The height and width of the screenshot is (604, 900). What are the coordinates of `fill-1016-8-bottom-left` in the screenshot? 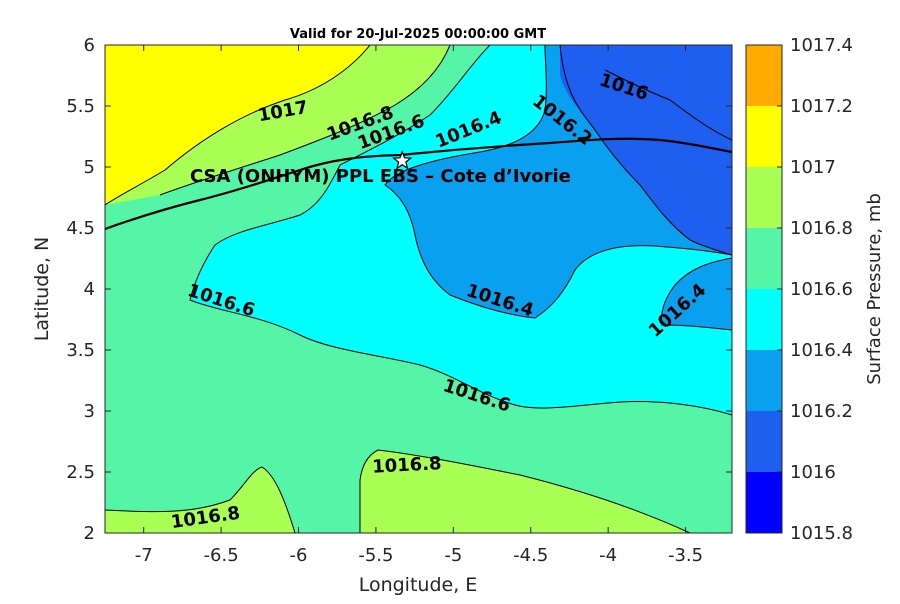 It's located at (200, 500).